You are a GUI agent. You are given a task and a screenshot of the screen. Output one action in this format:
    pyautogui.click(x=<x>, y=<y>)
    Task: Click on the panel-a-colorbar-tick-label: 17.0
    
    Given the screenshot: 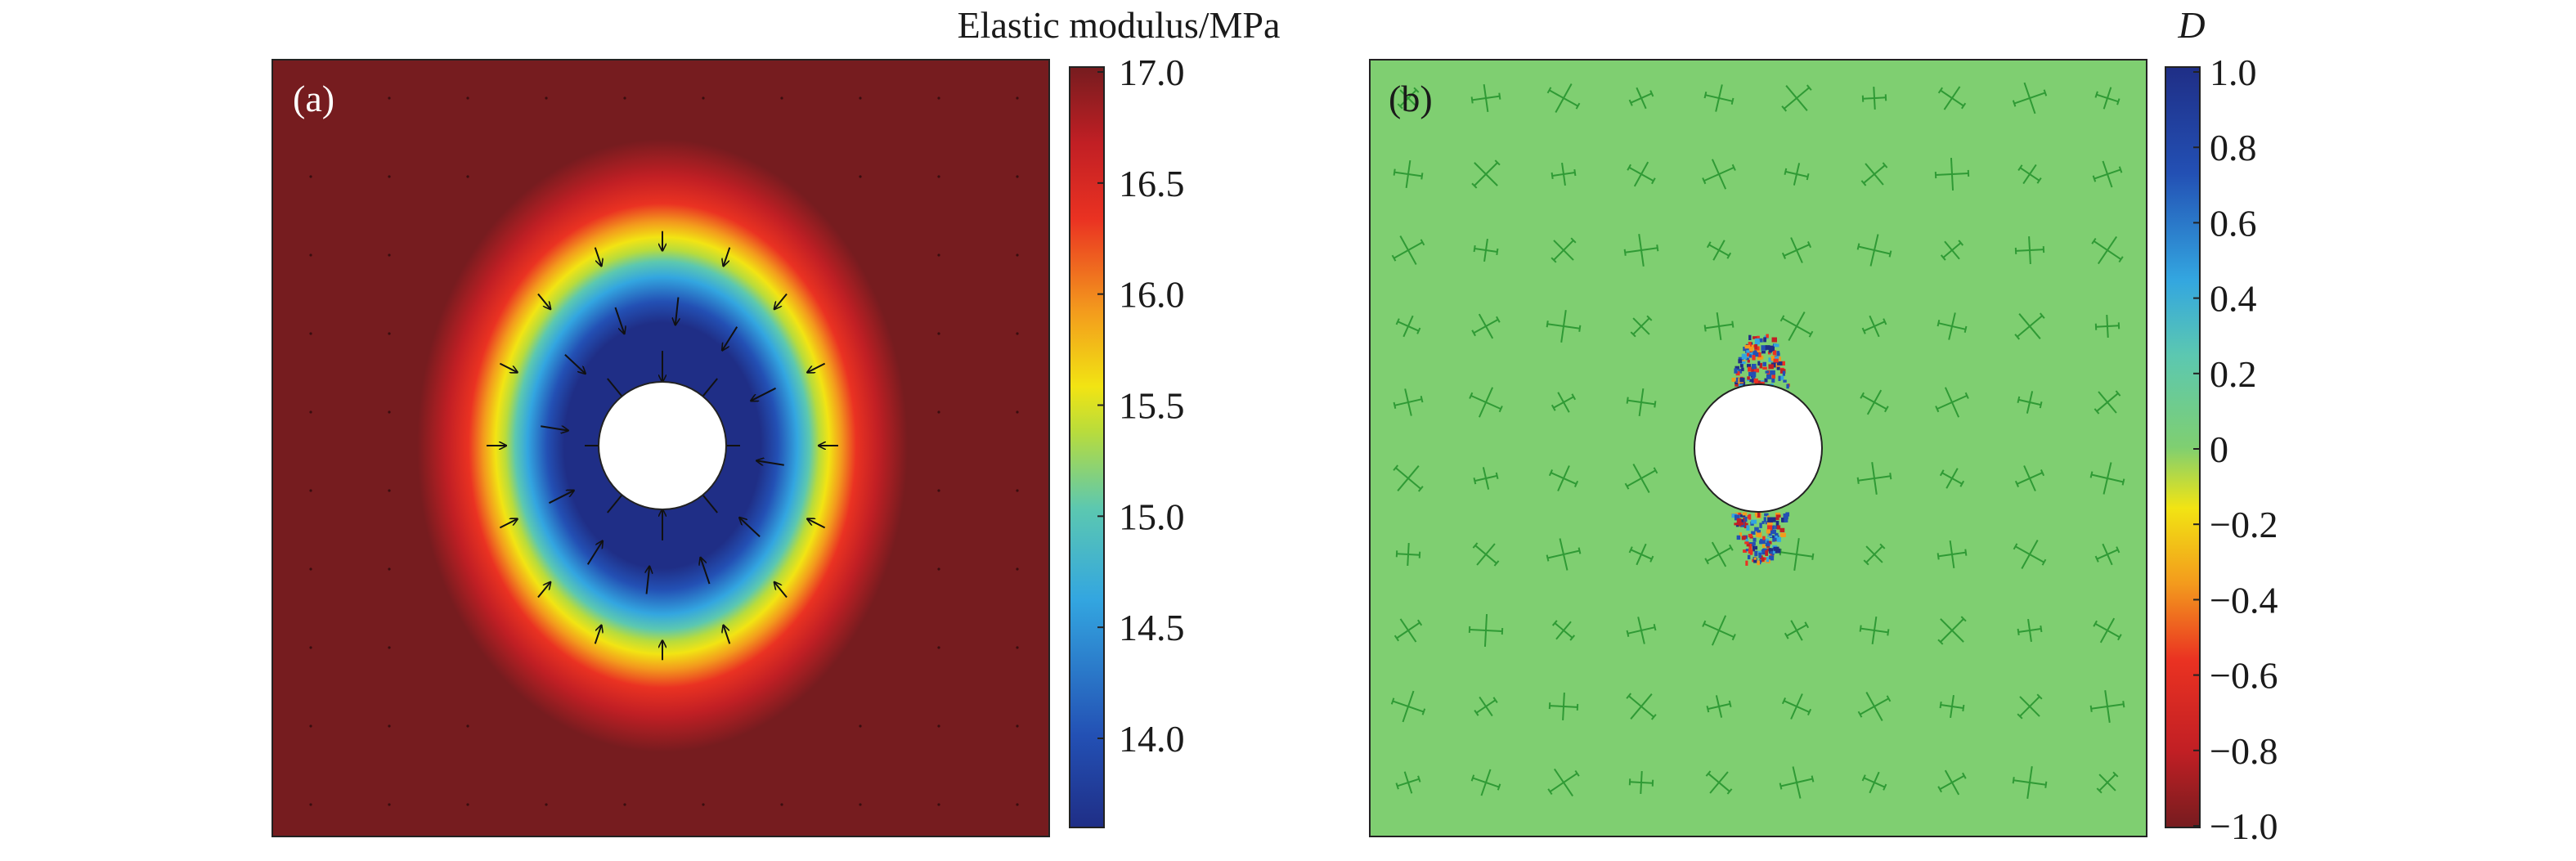 What is the action you would take?
    pyautogui.click(x=1152, y=72)
    